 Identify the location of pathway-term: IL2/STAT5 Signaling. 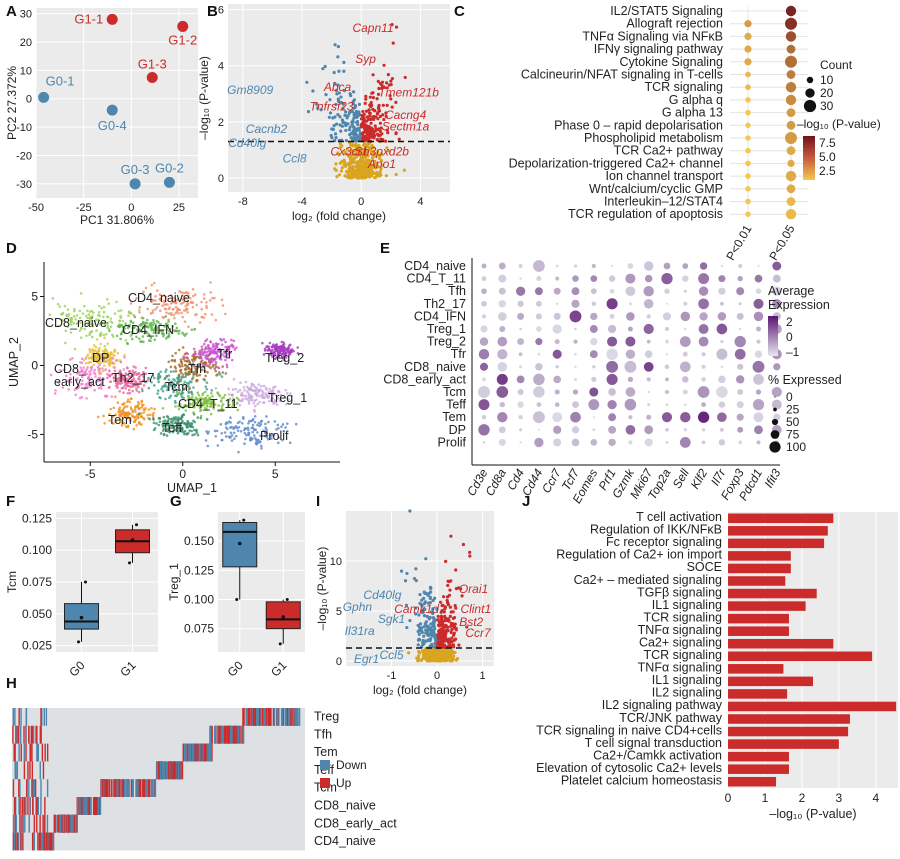
(666, 11).